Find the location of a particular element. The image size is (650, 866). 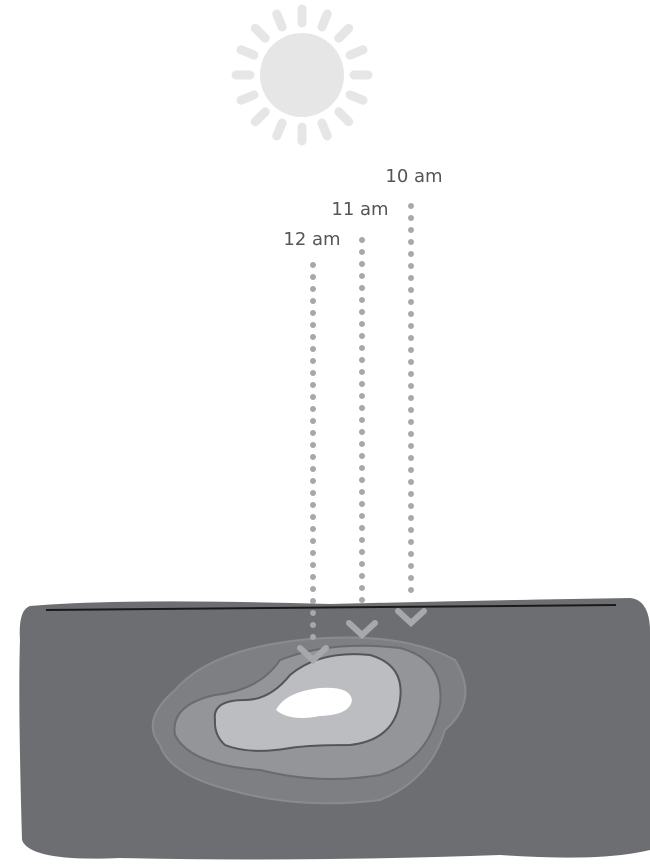

time-label: 11 am is located at coordinates (359, 209).